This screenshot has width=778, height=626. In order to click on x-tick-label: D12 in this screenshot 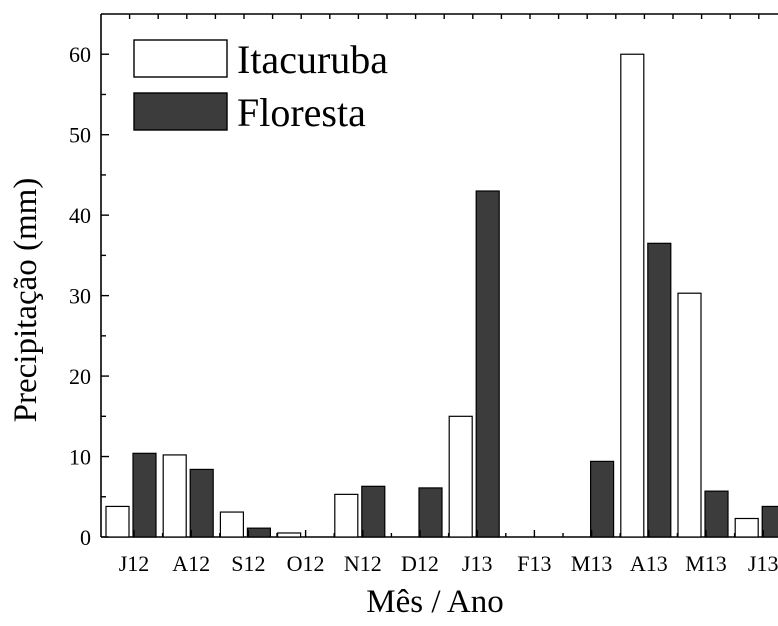, I will do `click(420, 563)`.